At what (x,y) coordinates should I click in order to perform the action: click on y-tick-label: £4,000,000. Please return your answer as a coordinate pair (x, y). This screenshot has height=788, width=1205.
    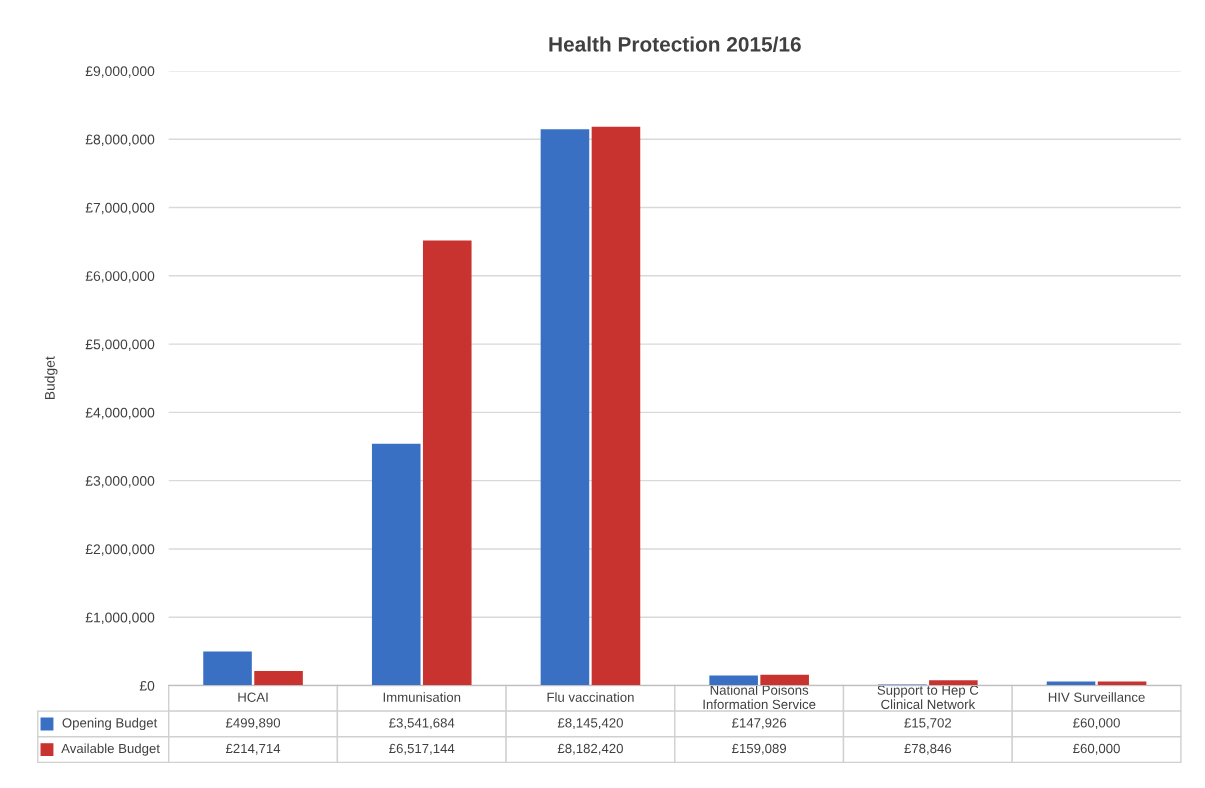
    Looking at the image, I should click on (120, 413).